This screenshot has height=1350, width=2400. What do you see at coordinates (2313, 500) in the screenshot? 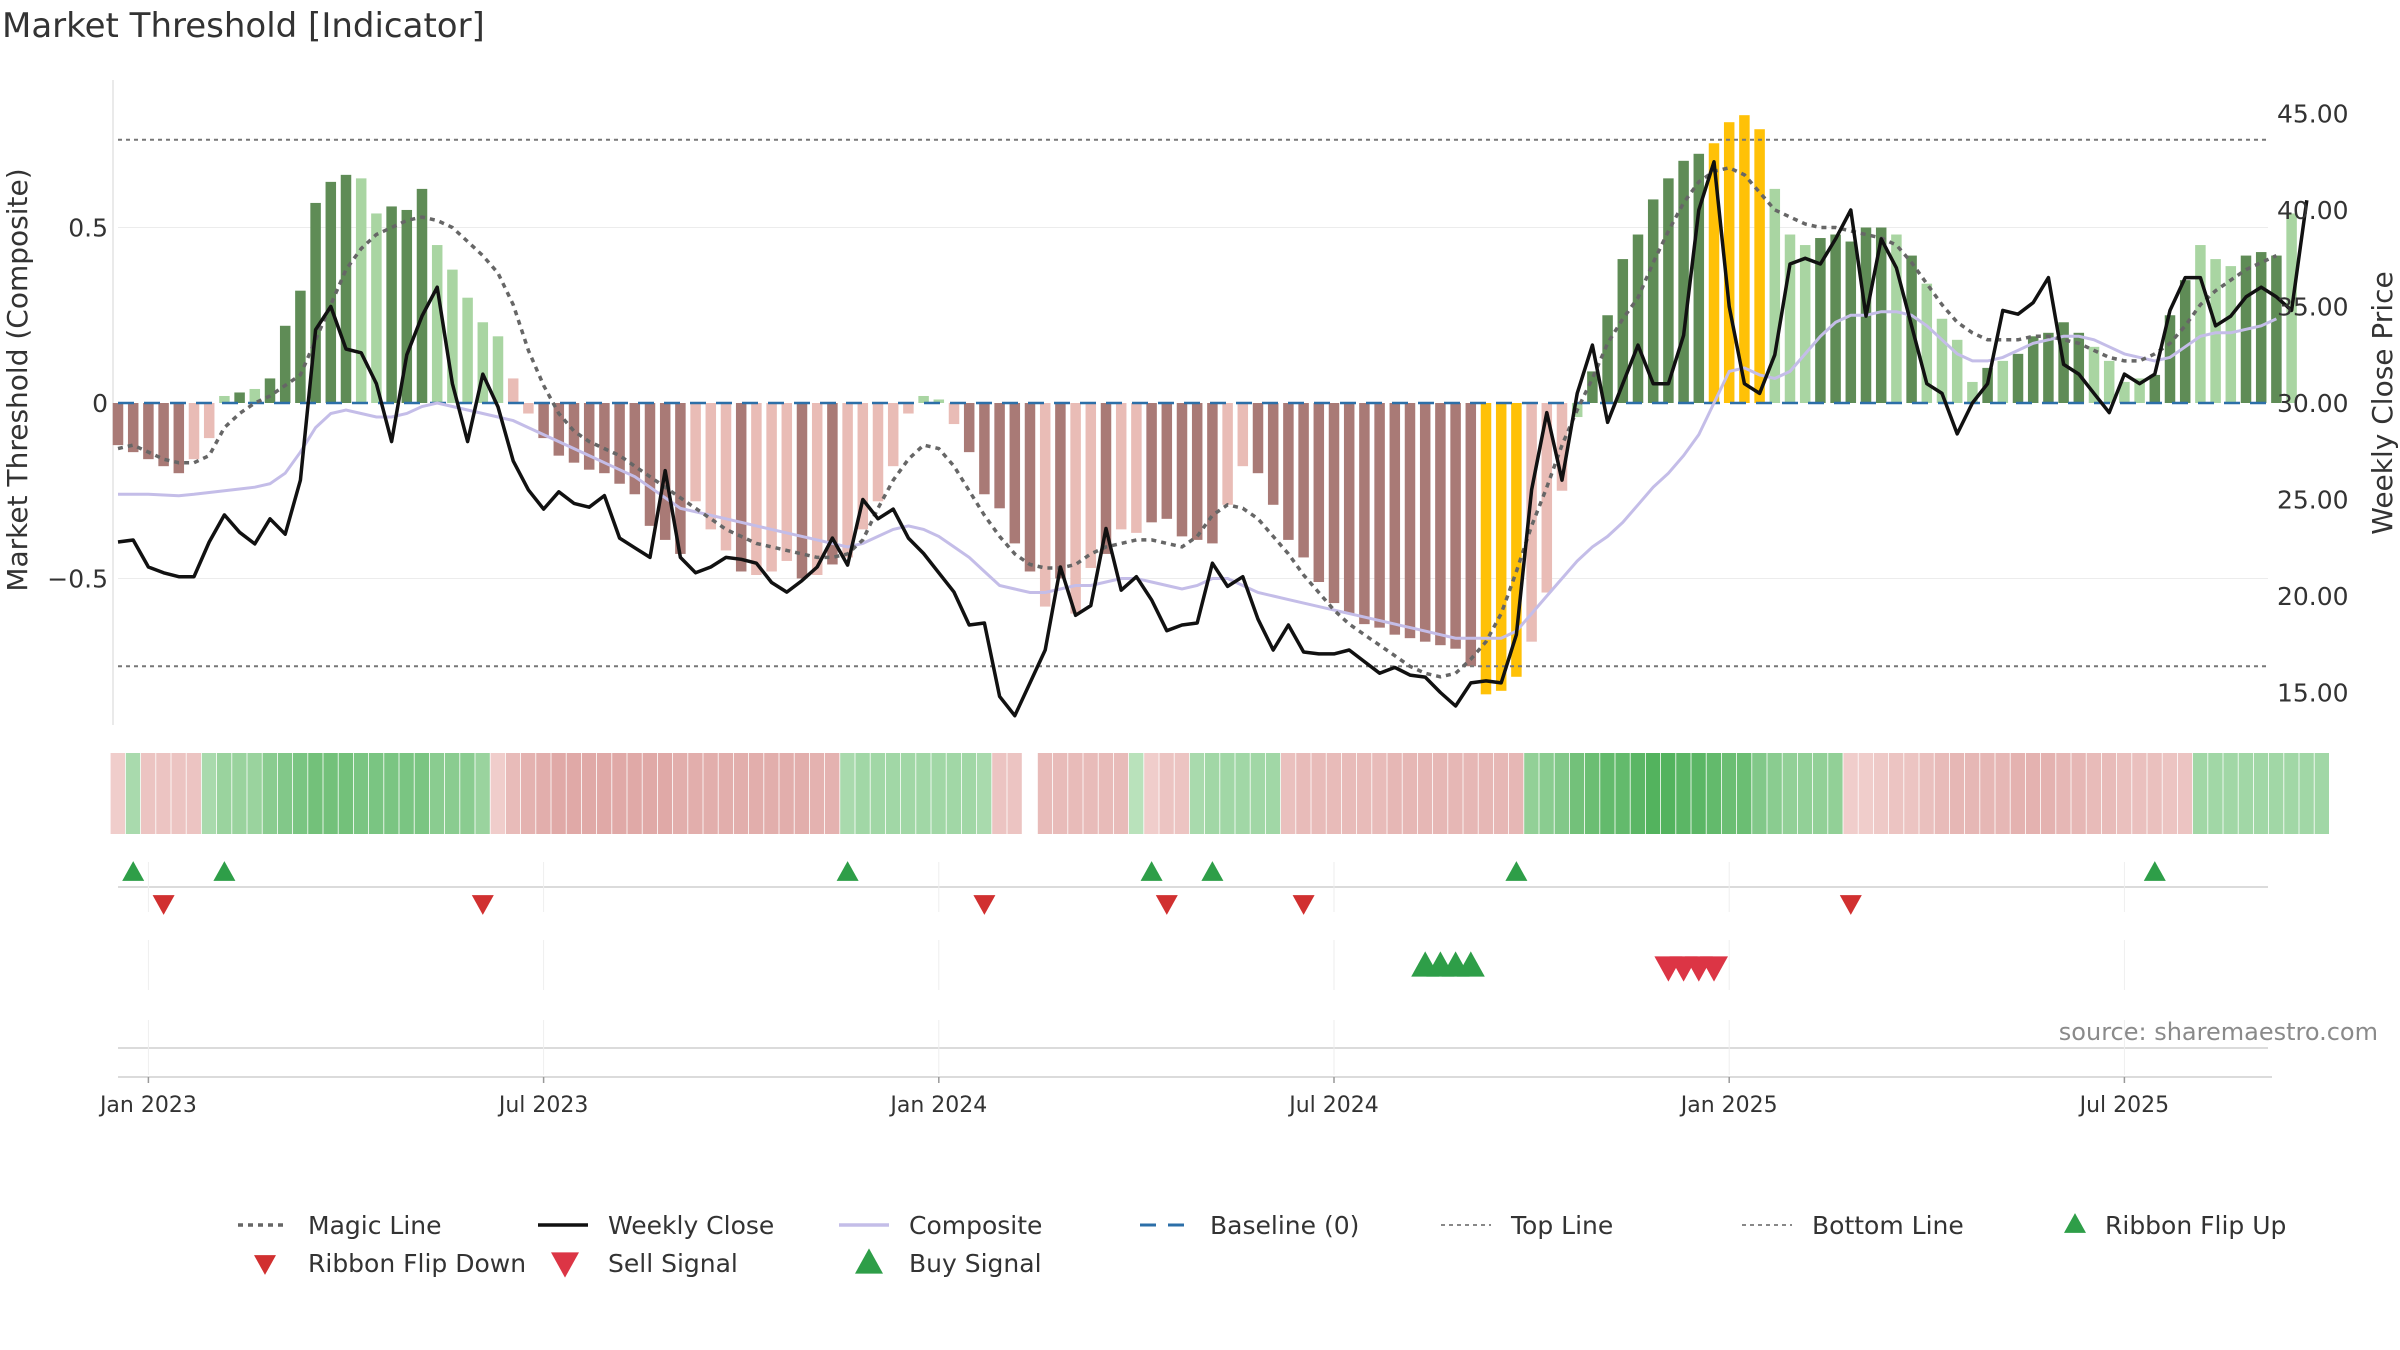
I see `right-tick-label: 25.00` at bounding box center [2313, 500].